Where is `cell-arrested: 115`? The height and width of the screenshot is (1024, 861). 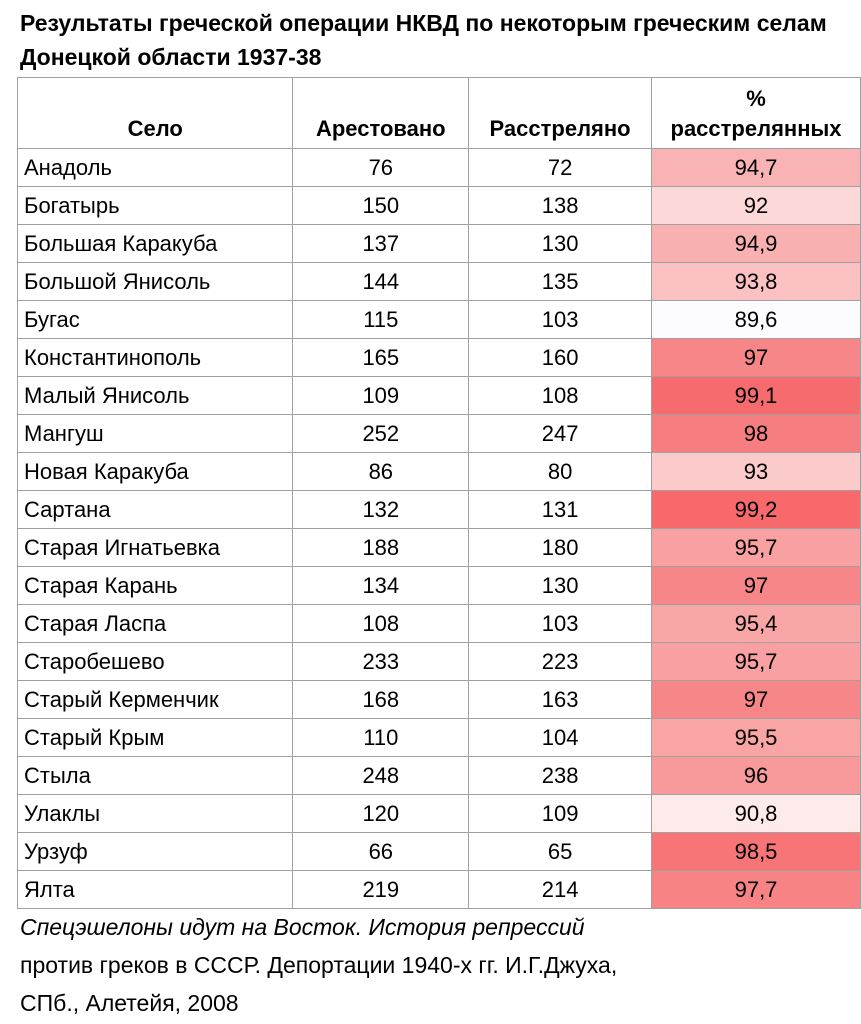 cell-arrested: 115 is located at coordinates (381, 319).